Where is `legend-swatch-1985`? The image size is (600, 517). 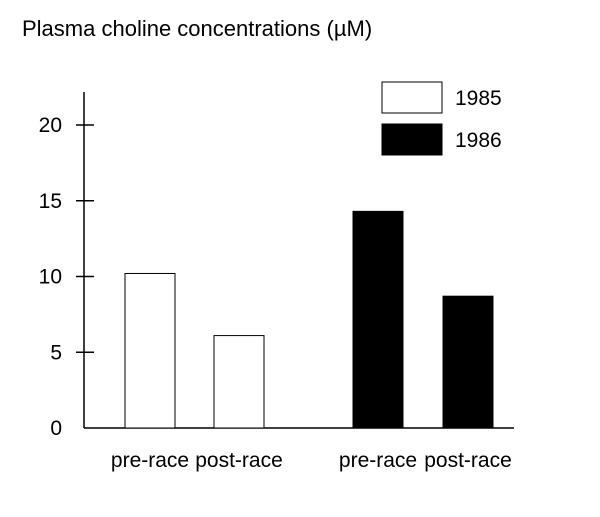 legend-swatch-1985 is located at coordinates (412, 97).